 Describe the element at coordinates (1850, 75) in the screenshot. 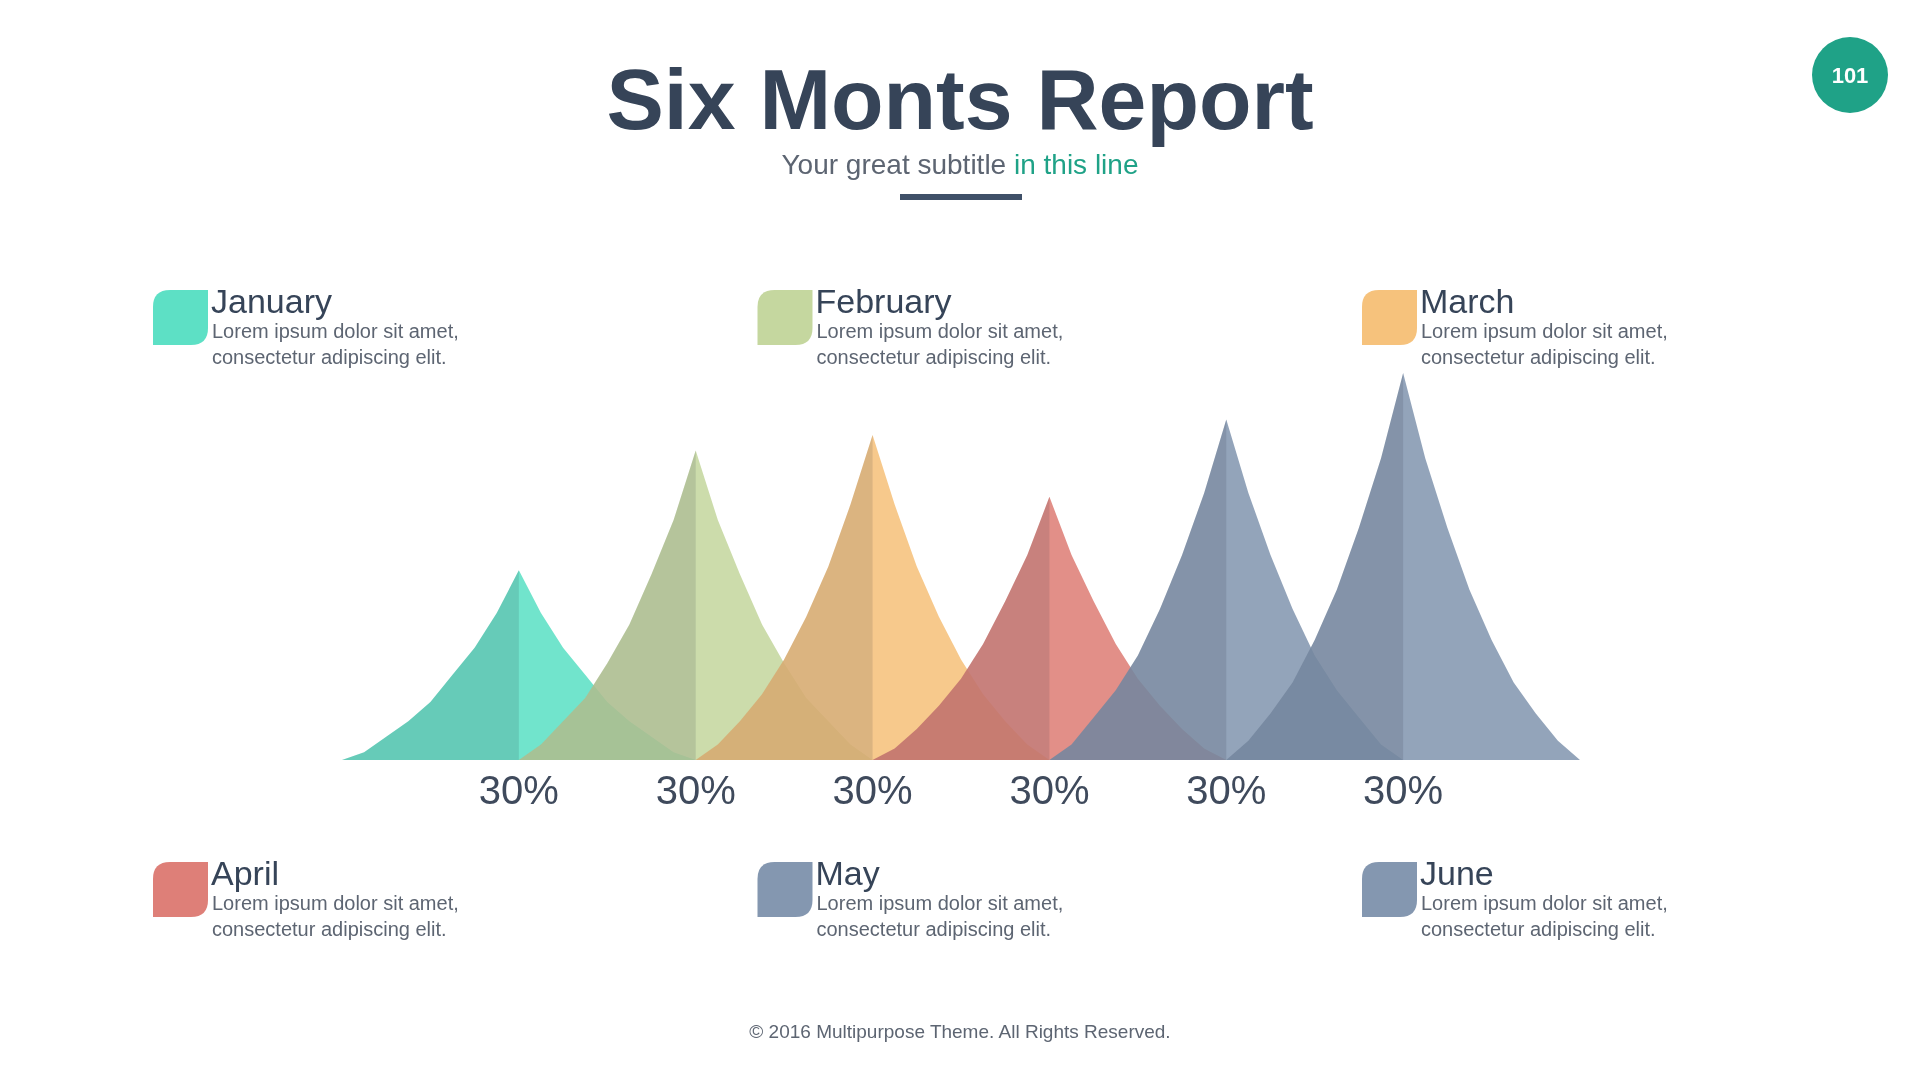

I see `text: 101` at that location.